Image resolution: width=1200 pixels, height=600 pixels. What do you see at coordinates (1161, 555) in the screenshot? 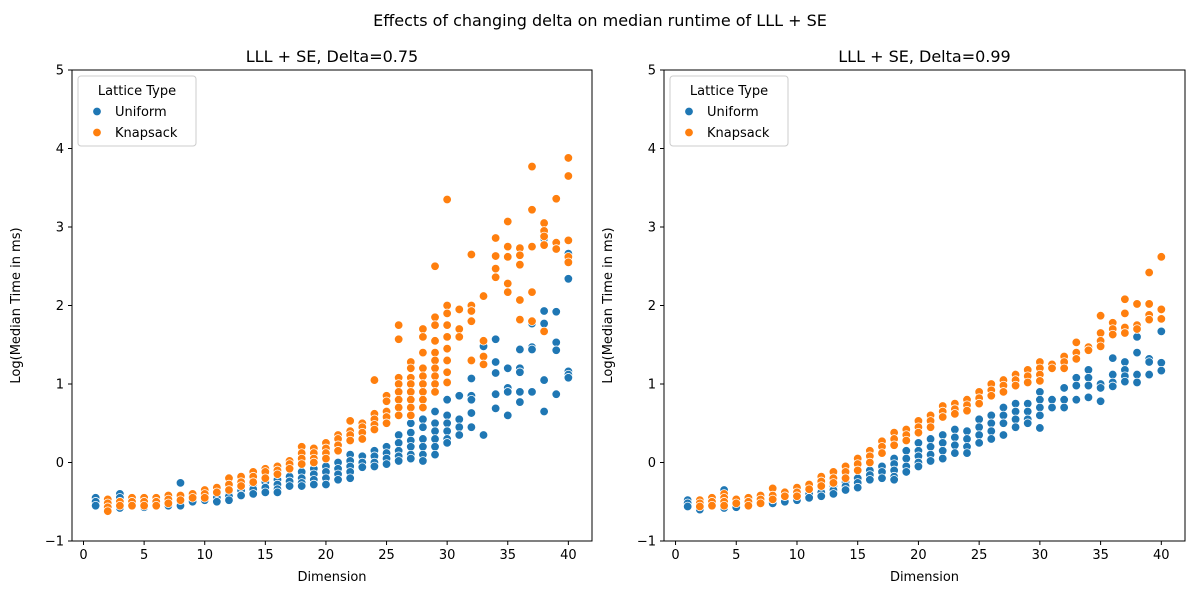
I see `x-tick-label: 40` at bounding box center [1161, 555].